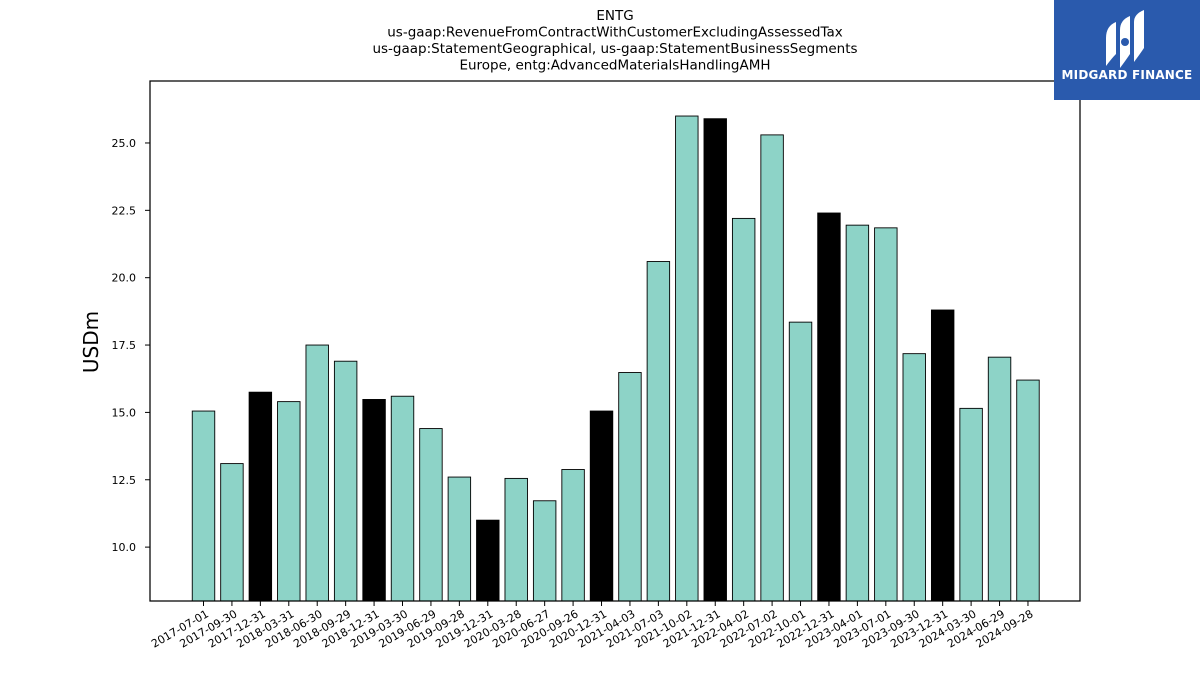 The image size is (1200, 675). Describe the element at coordinates (124, 278) in the screenshot. I see `y-tick-label: 20.0` at that location.